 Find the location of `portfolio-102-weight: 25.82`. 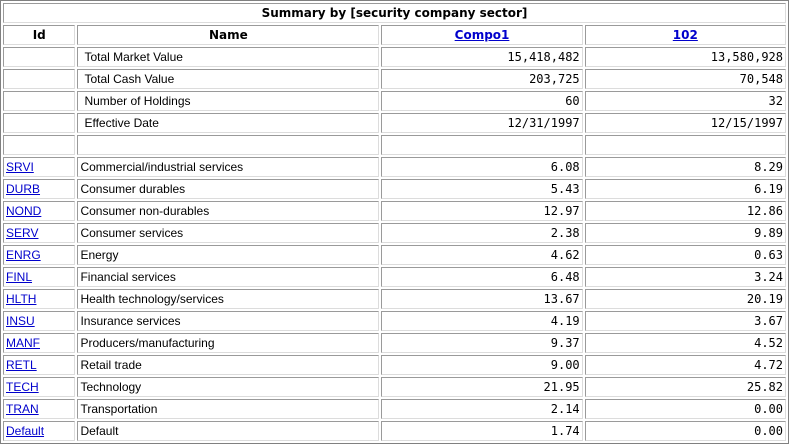

portfolio-102-weight: 25.82 is located at coordinates (685, 387).